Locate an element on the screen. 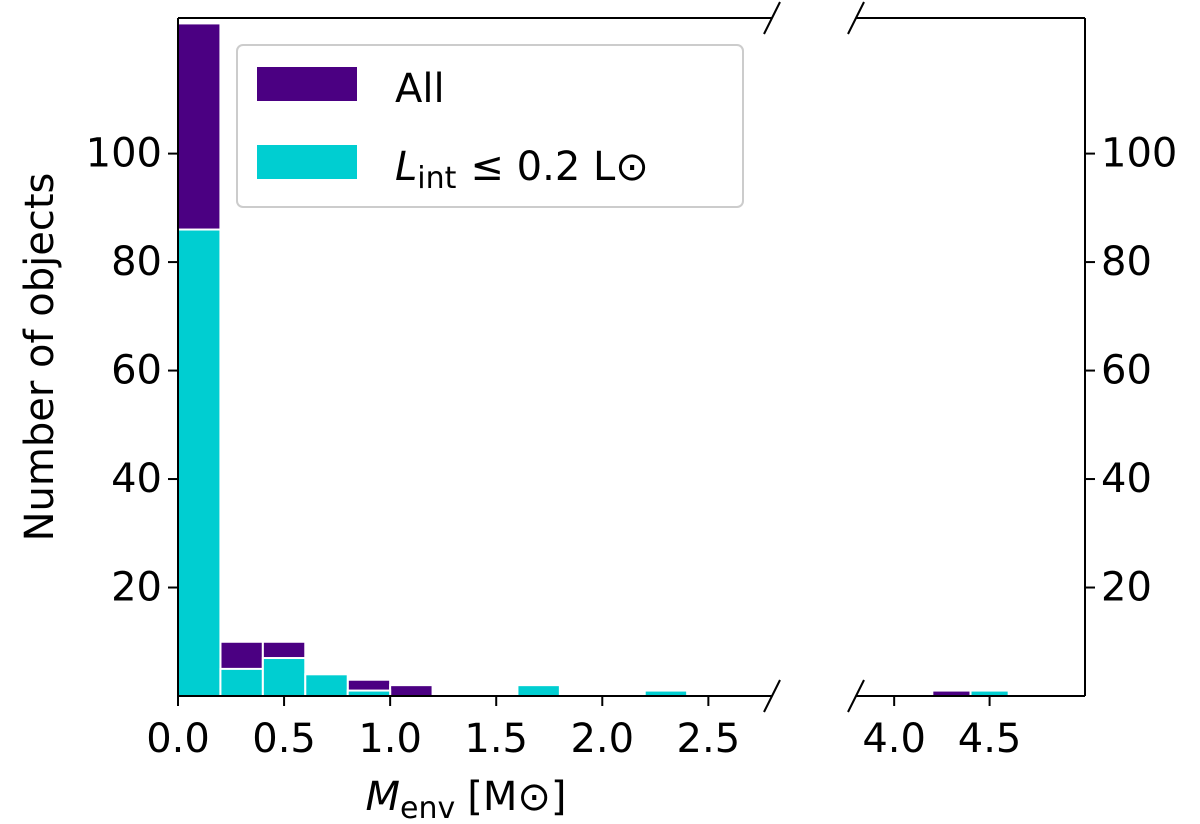 The width and height of the screenshot is (1200, 824). y-tick-label-right: 100 is located at coordinates (1139, 154).